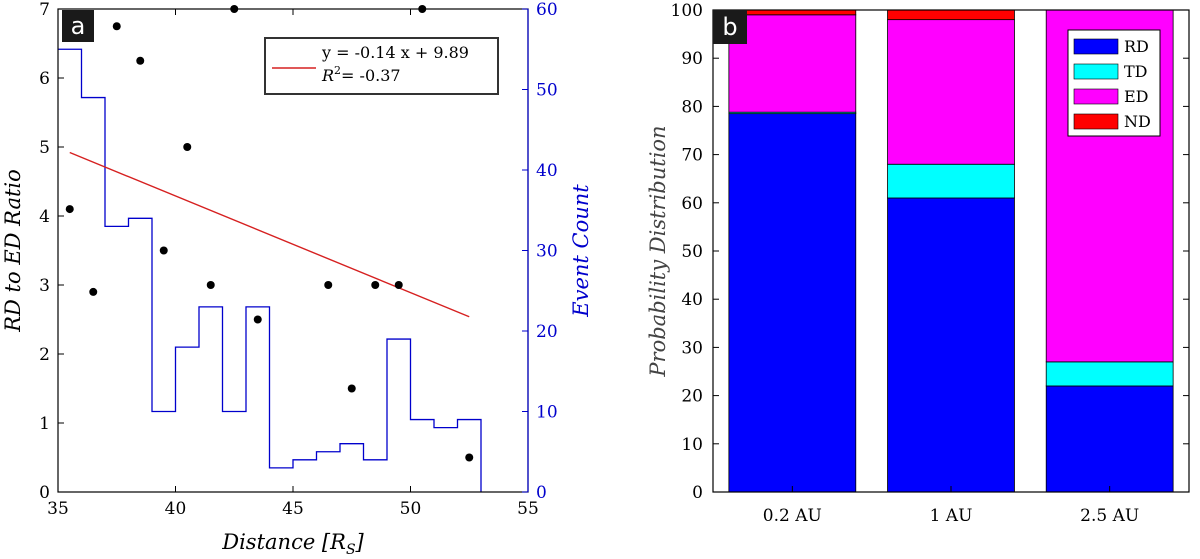 The width and height of the screenshot is (1200, 559). I want to click on x-tick-label: 2.5 AU, so click(1109, 516).